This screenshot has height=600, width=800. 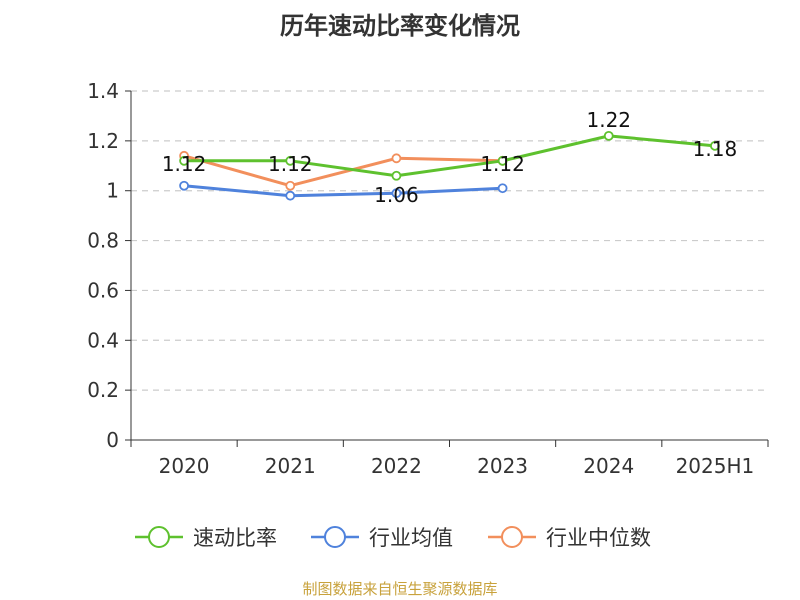 What do you see at coordinates (598, 538) in the screenshot?
I see `legend-label: 行业中位数` at bounding box center [598, 538].